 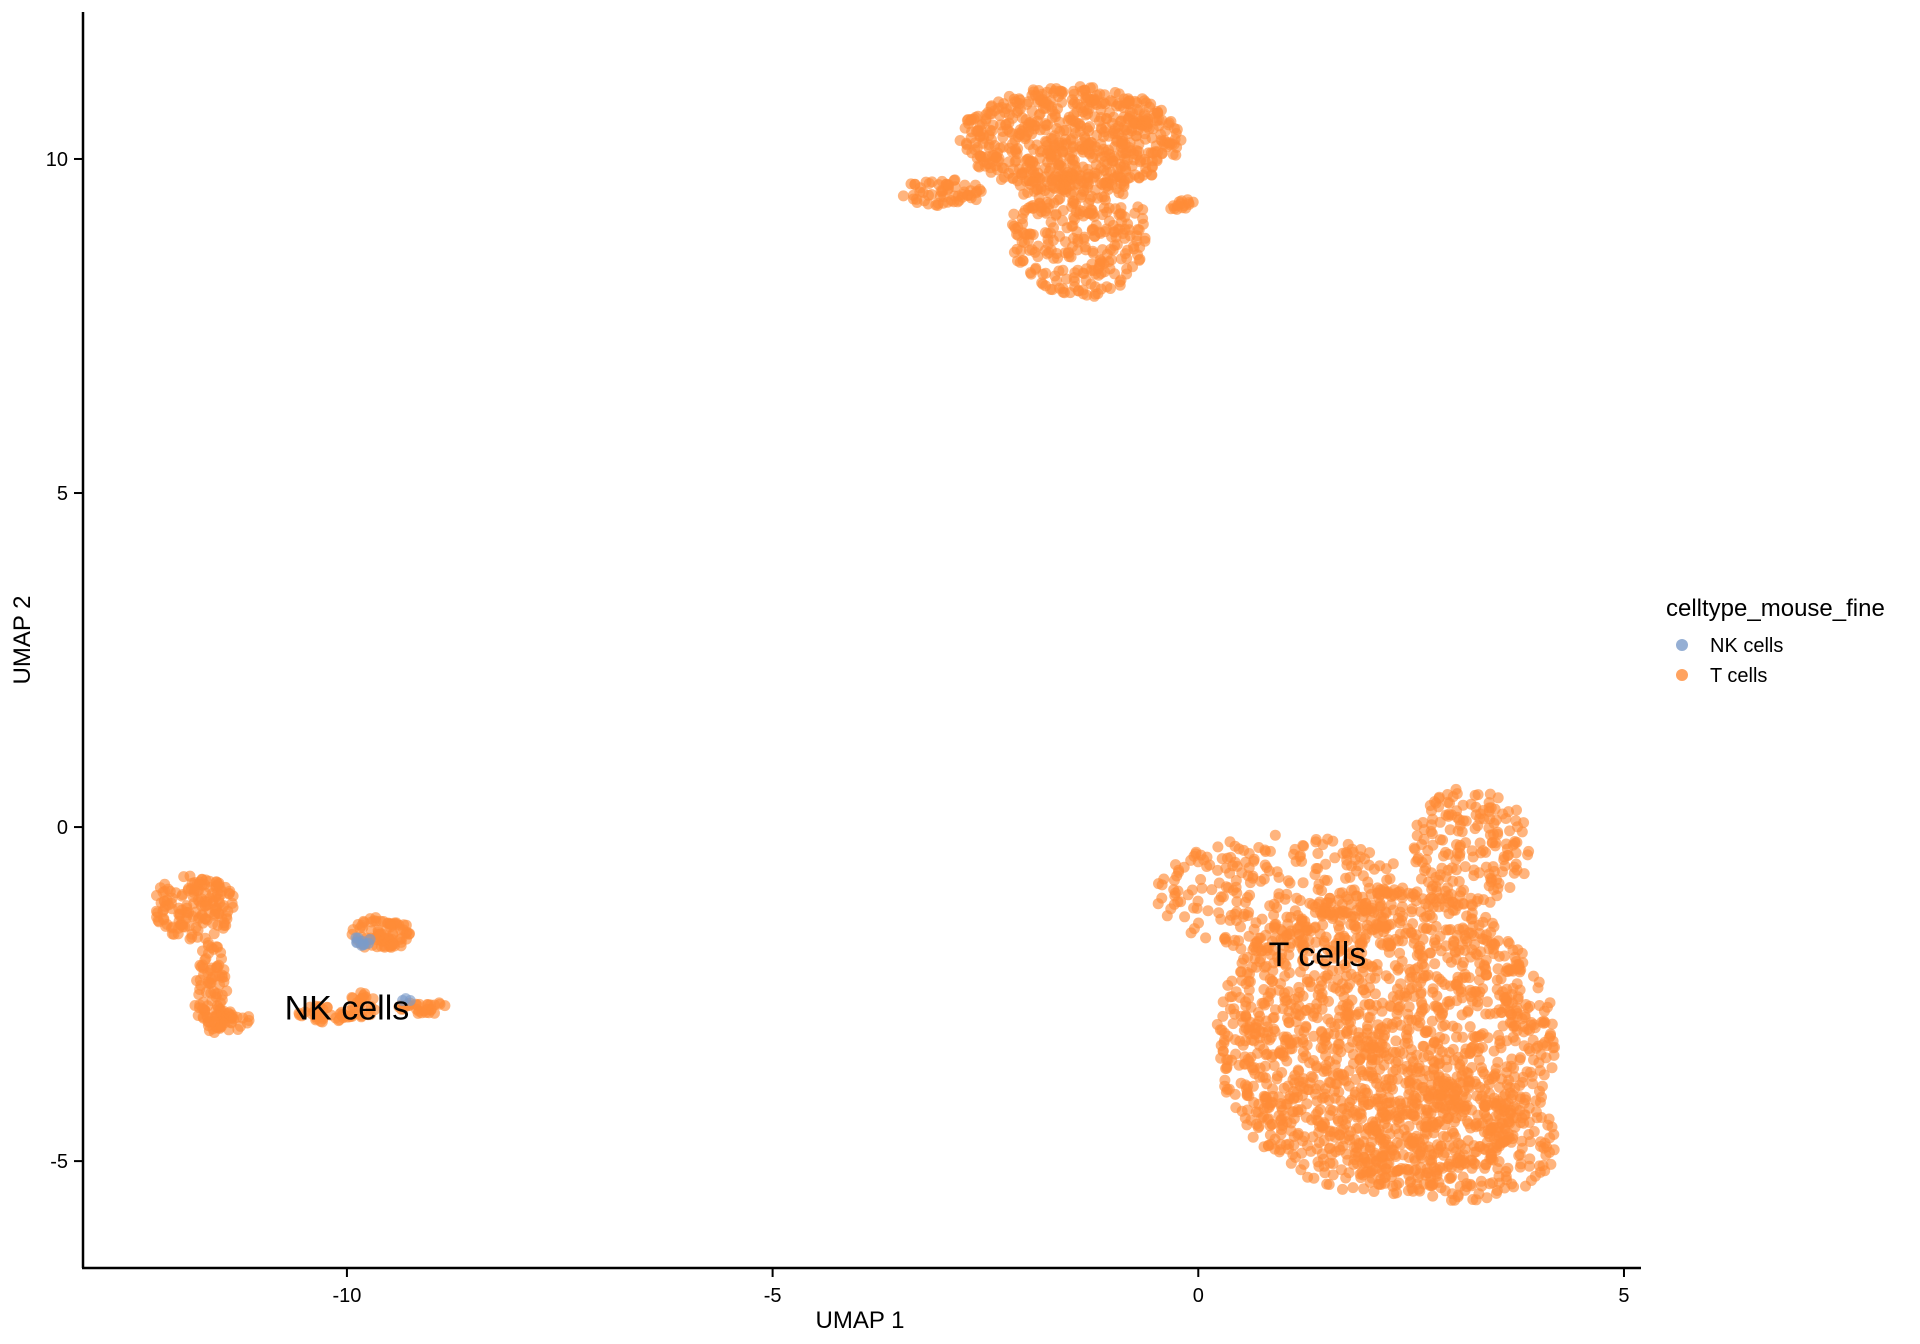 What do you see at coordinates (1775, 608) in the screenshot?
I see `legend-title: celltype_mouse_fine` at bounding box center [1775, 608].